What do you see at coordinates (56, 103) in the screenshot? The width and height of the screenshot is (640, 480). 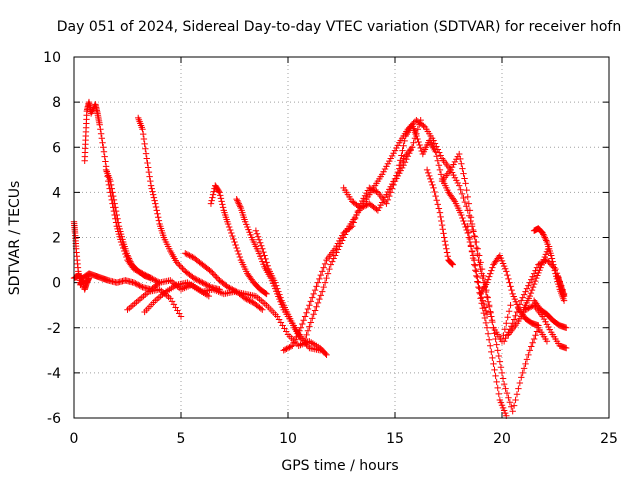 I see `y-tick-label: 8` at bounding box center [56, 103].